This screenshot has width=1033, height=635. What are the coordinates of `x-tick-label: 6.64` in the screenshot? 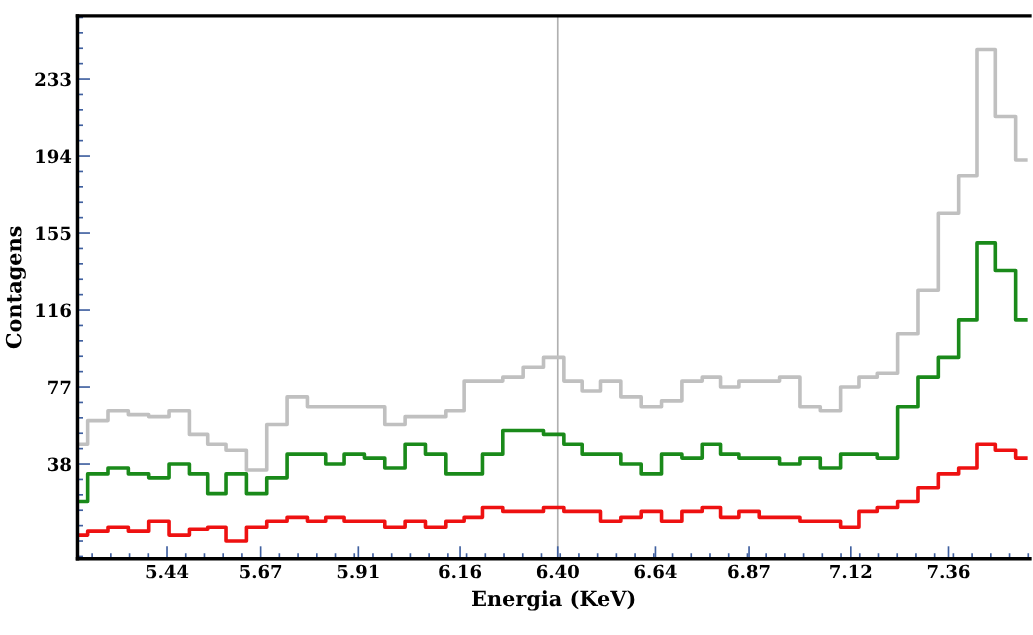 It's located at (655, 571).